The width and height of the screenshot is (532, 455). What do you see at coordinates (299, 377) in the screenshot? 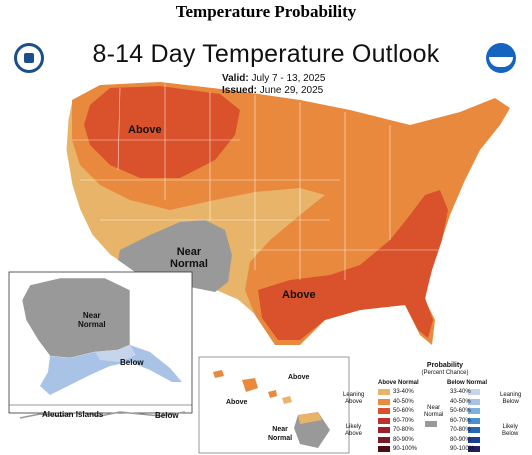
I see `label-hawaii-above-1: Above` at bounding box center [299, 377].